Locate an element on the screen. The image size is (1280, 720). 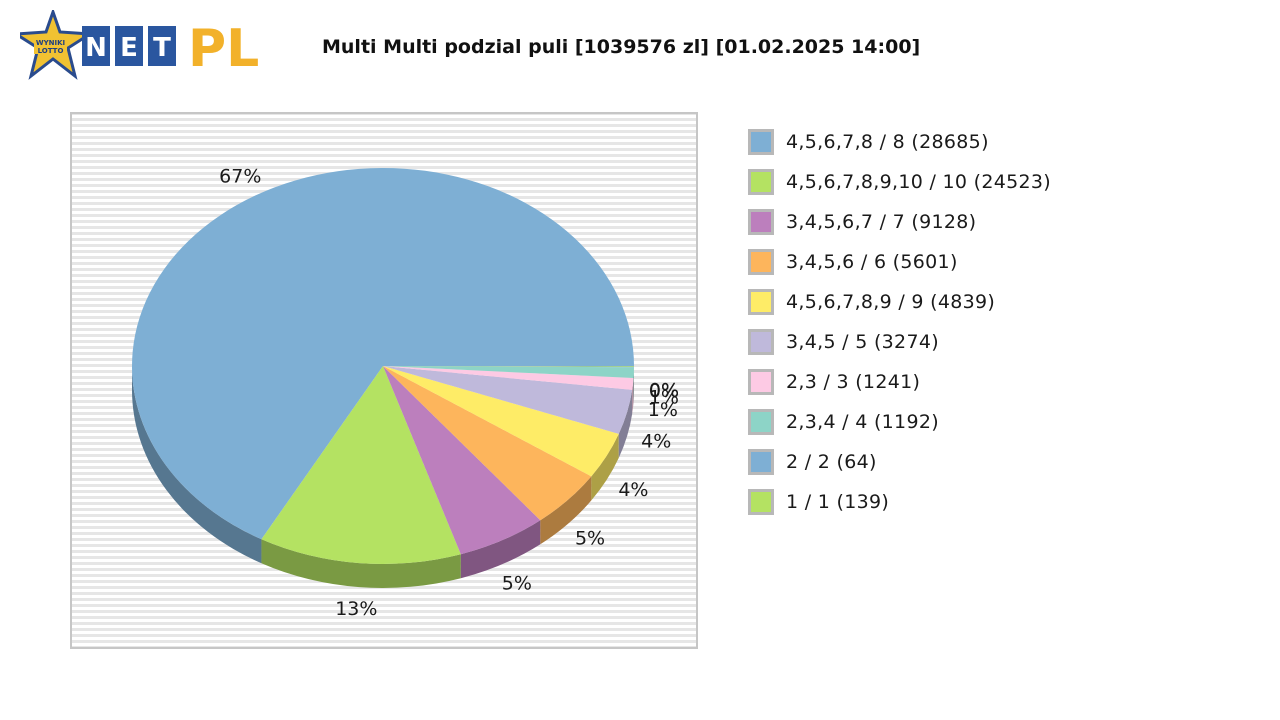
legend-item: 4,5,6,7,8,9 / 9 (4839) is located at coordinates (899, 302).